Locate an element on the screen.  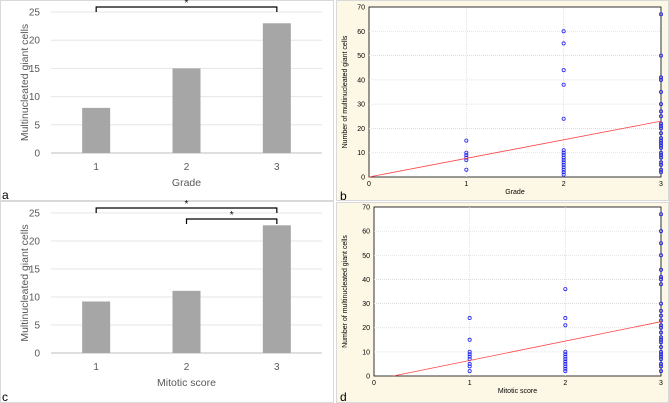
panel-a-significance-marker: * is located at coordinates (187, 4).